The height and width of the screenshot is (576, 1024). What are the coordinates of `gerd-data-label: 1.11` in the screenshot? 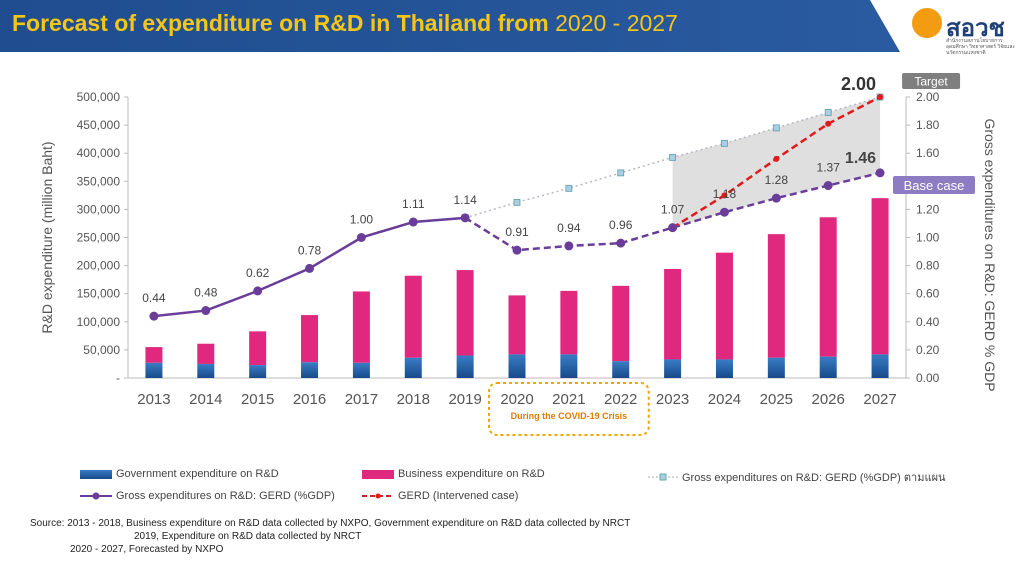 It's located at (413, 204).